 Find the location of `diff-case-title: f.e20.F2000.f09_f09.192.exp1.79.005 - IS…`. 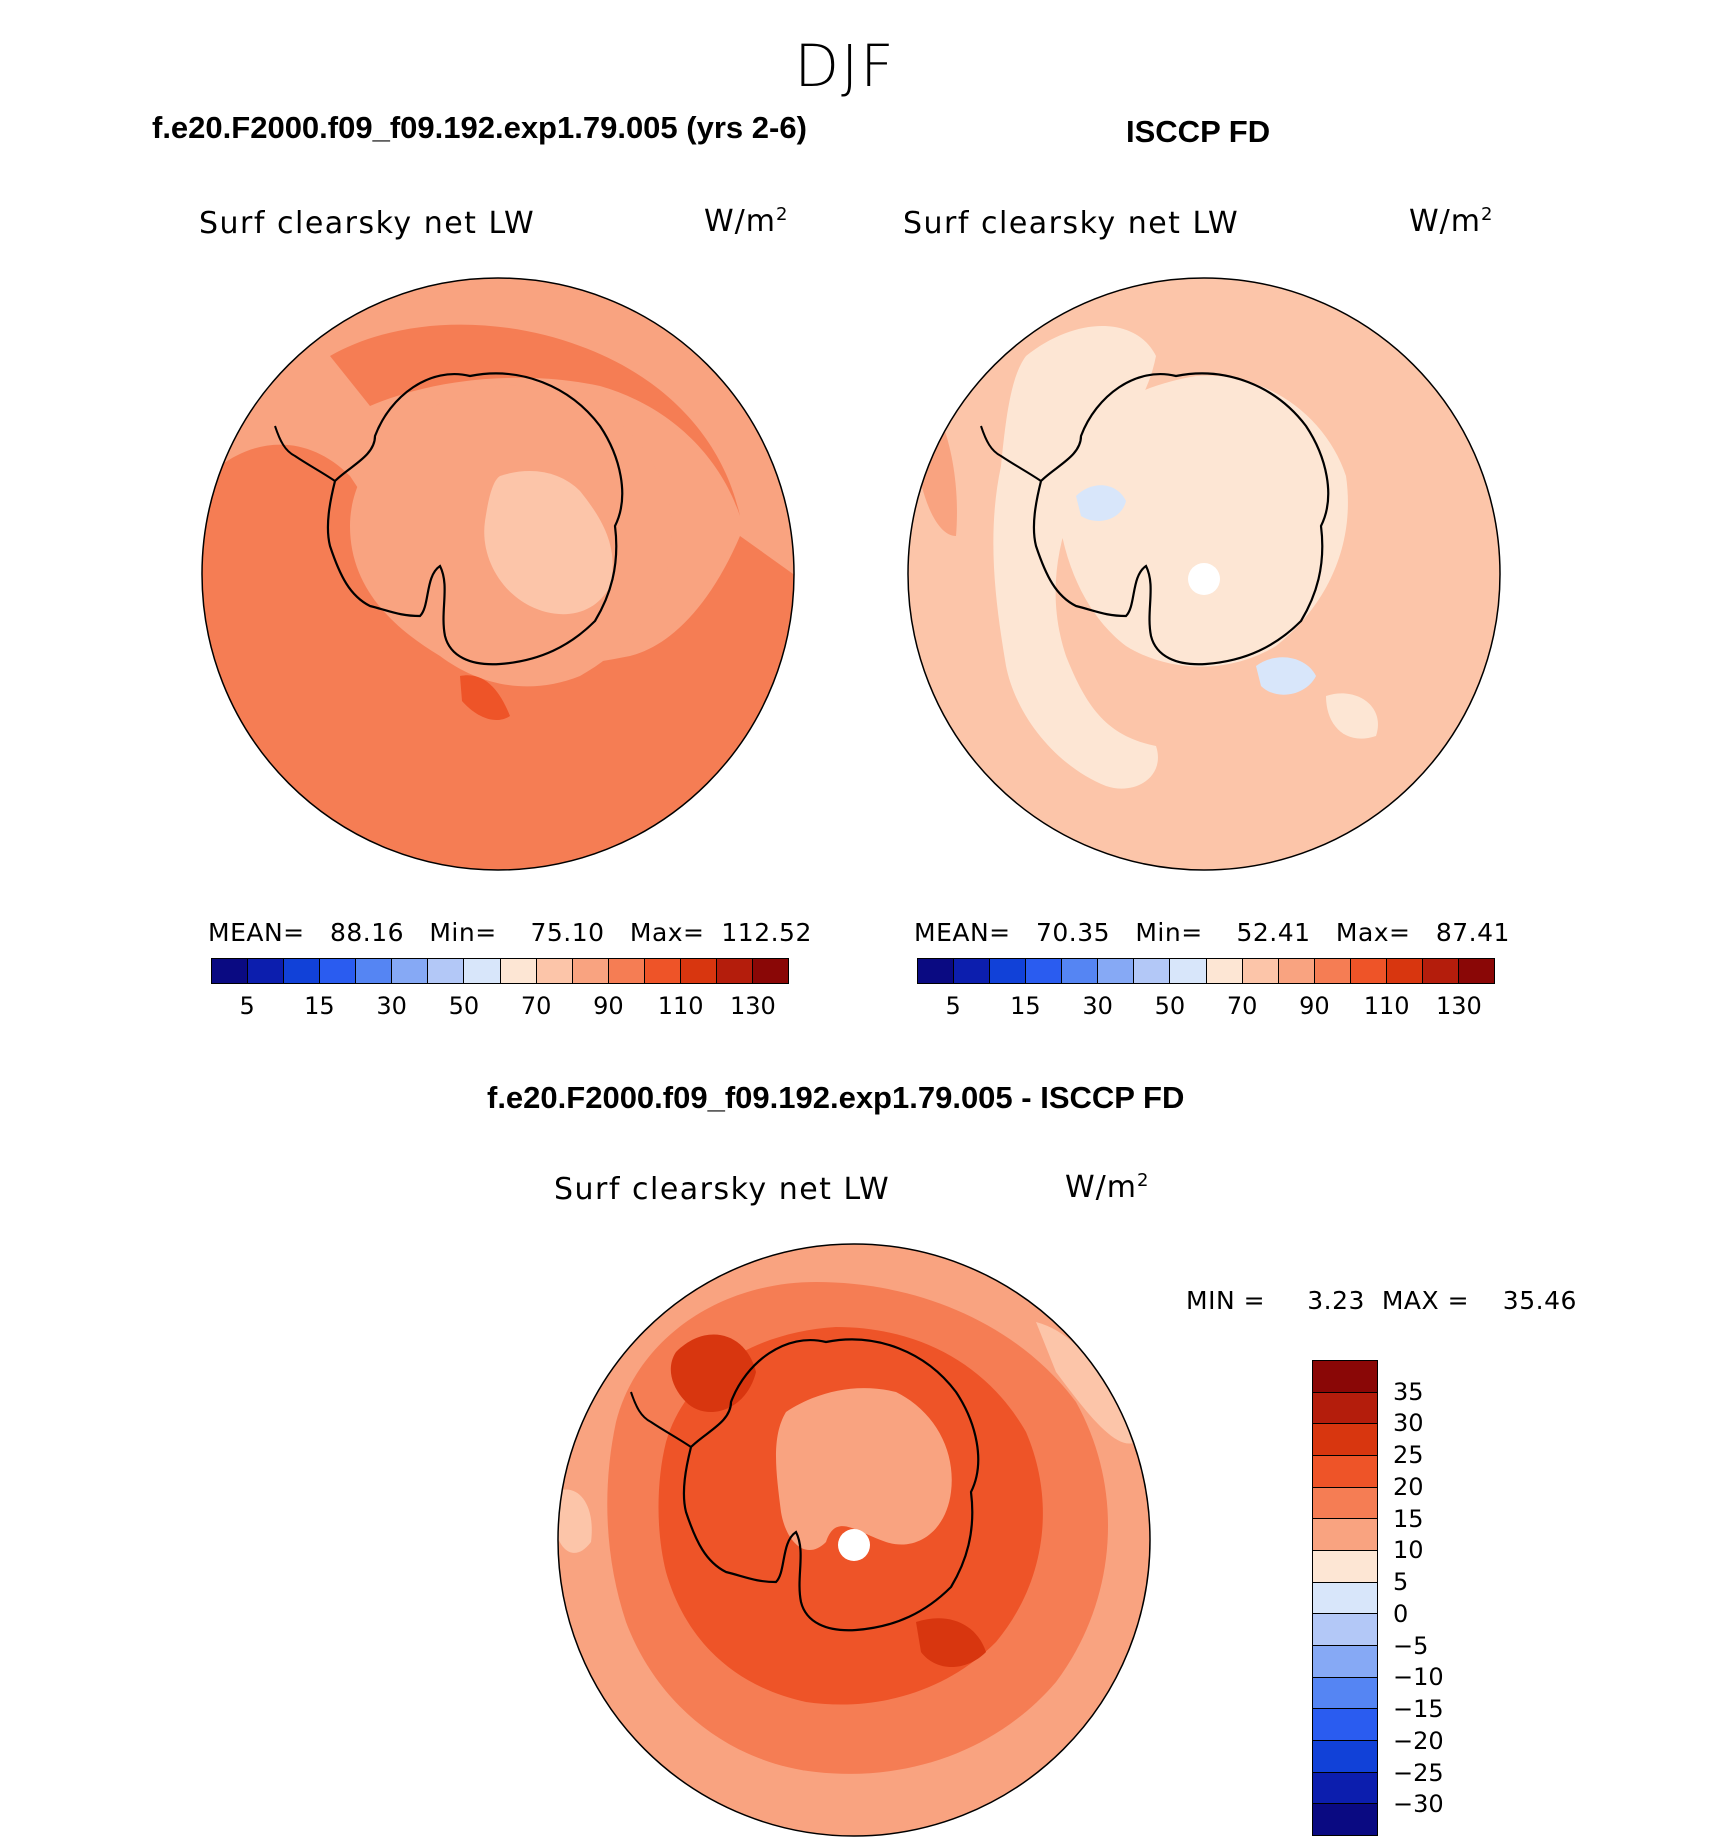

diff-case-title: f.e20.F2000.f09_f09.192.exp1.79.005 - IS… is located at coordinates (836, 1097).